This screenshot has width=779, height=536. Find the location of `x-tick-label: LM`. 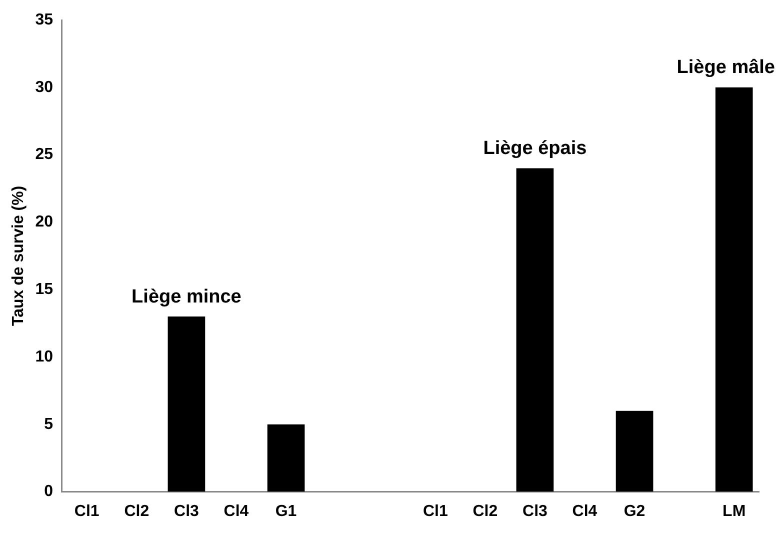

x-tick-label: LM is located at coordinates (734, 511).